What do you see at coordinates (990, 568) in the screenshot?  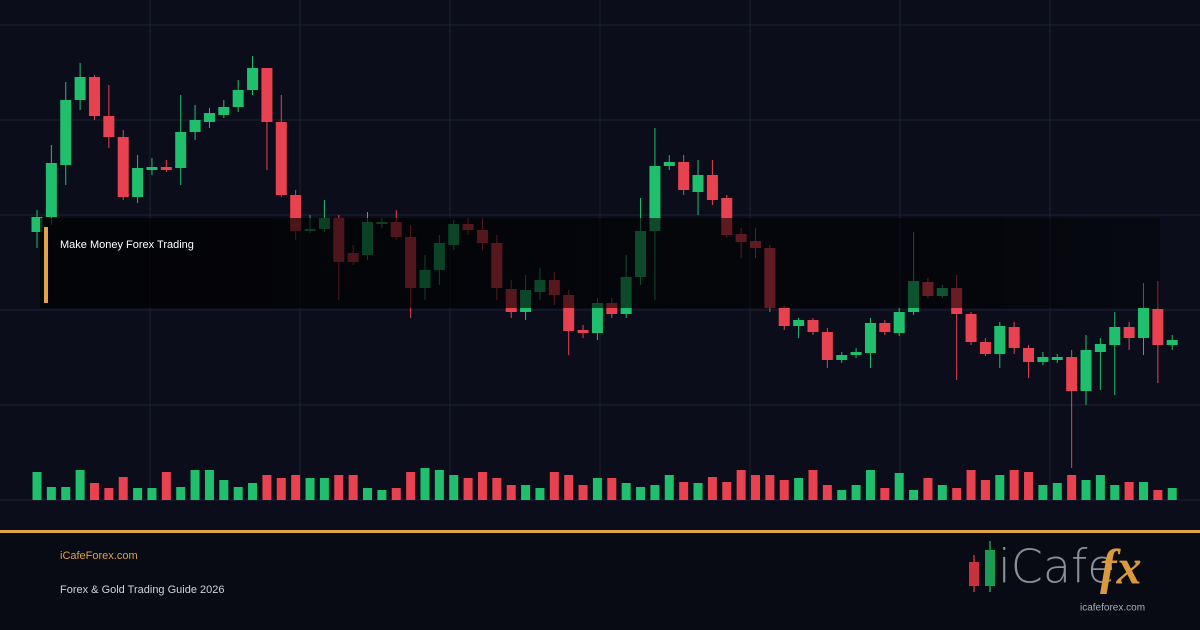 I see `logo-icon-green` at bounding box center [990, 568].